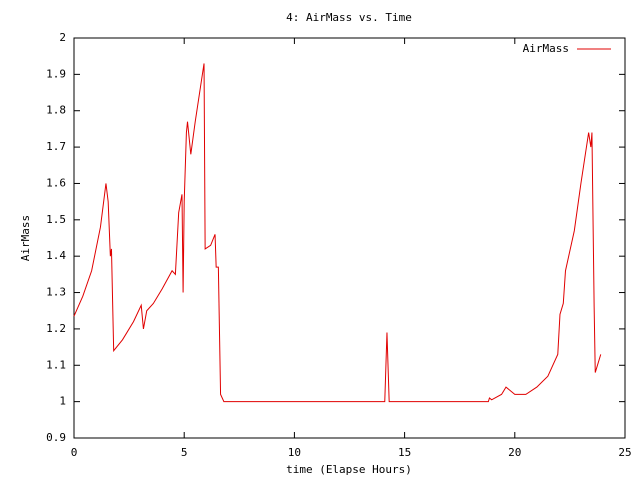  I want to click on y-tick-label: 1.6, so click(56, 182).